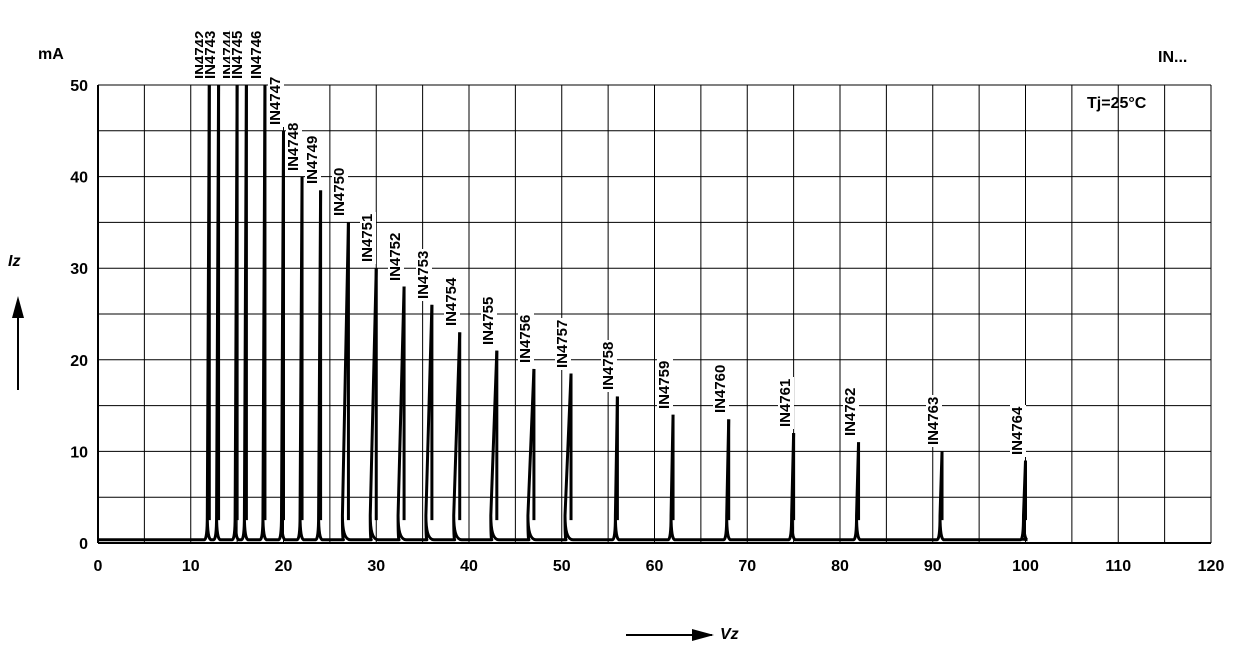  Describe the element at coordinates (655, 566) in the screenshot. I see `x-tick-label: 60` at that location.